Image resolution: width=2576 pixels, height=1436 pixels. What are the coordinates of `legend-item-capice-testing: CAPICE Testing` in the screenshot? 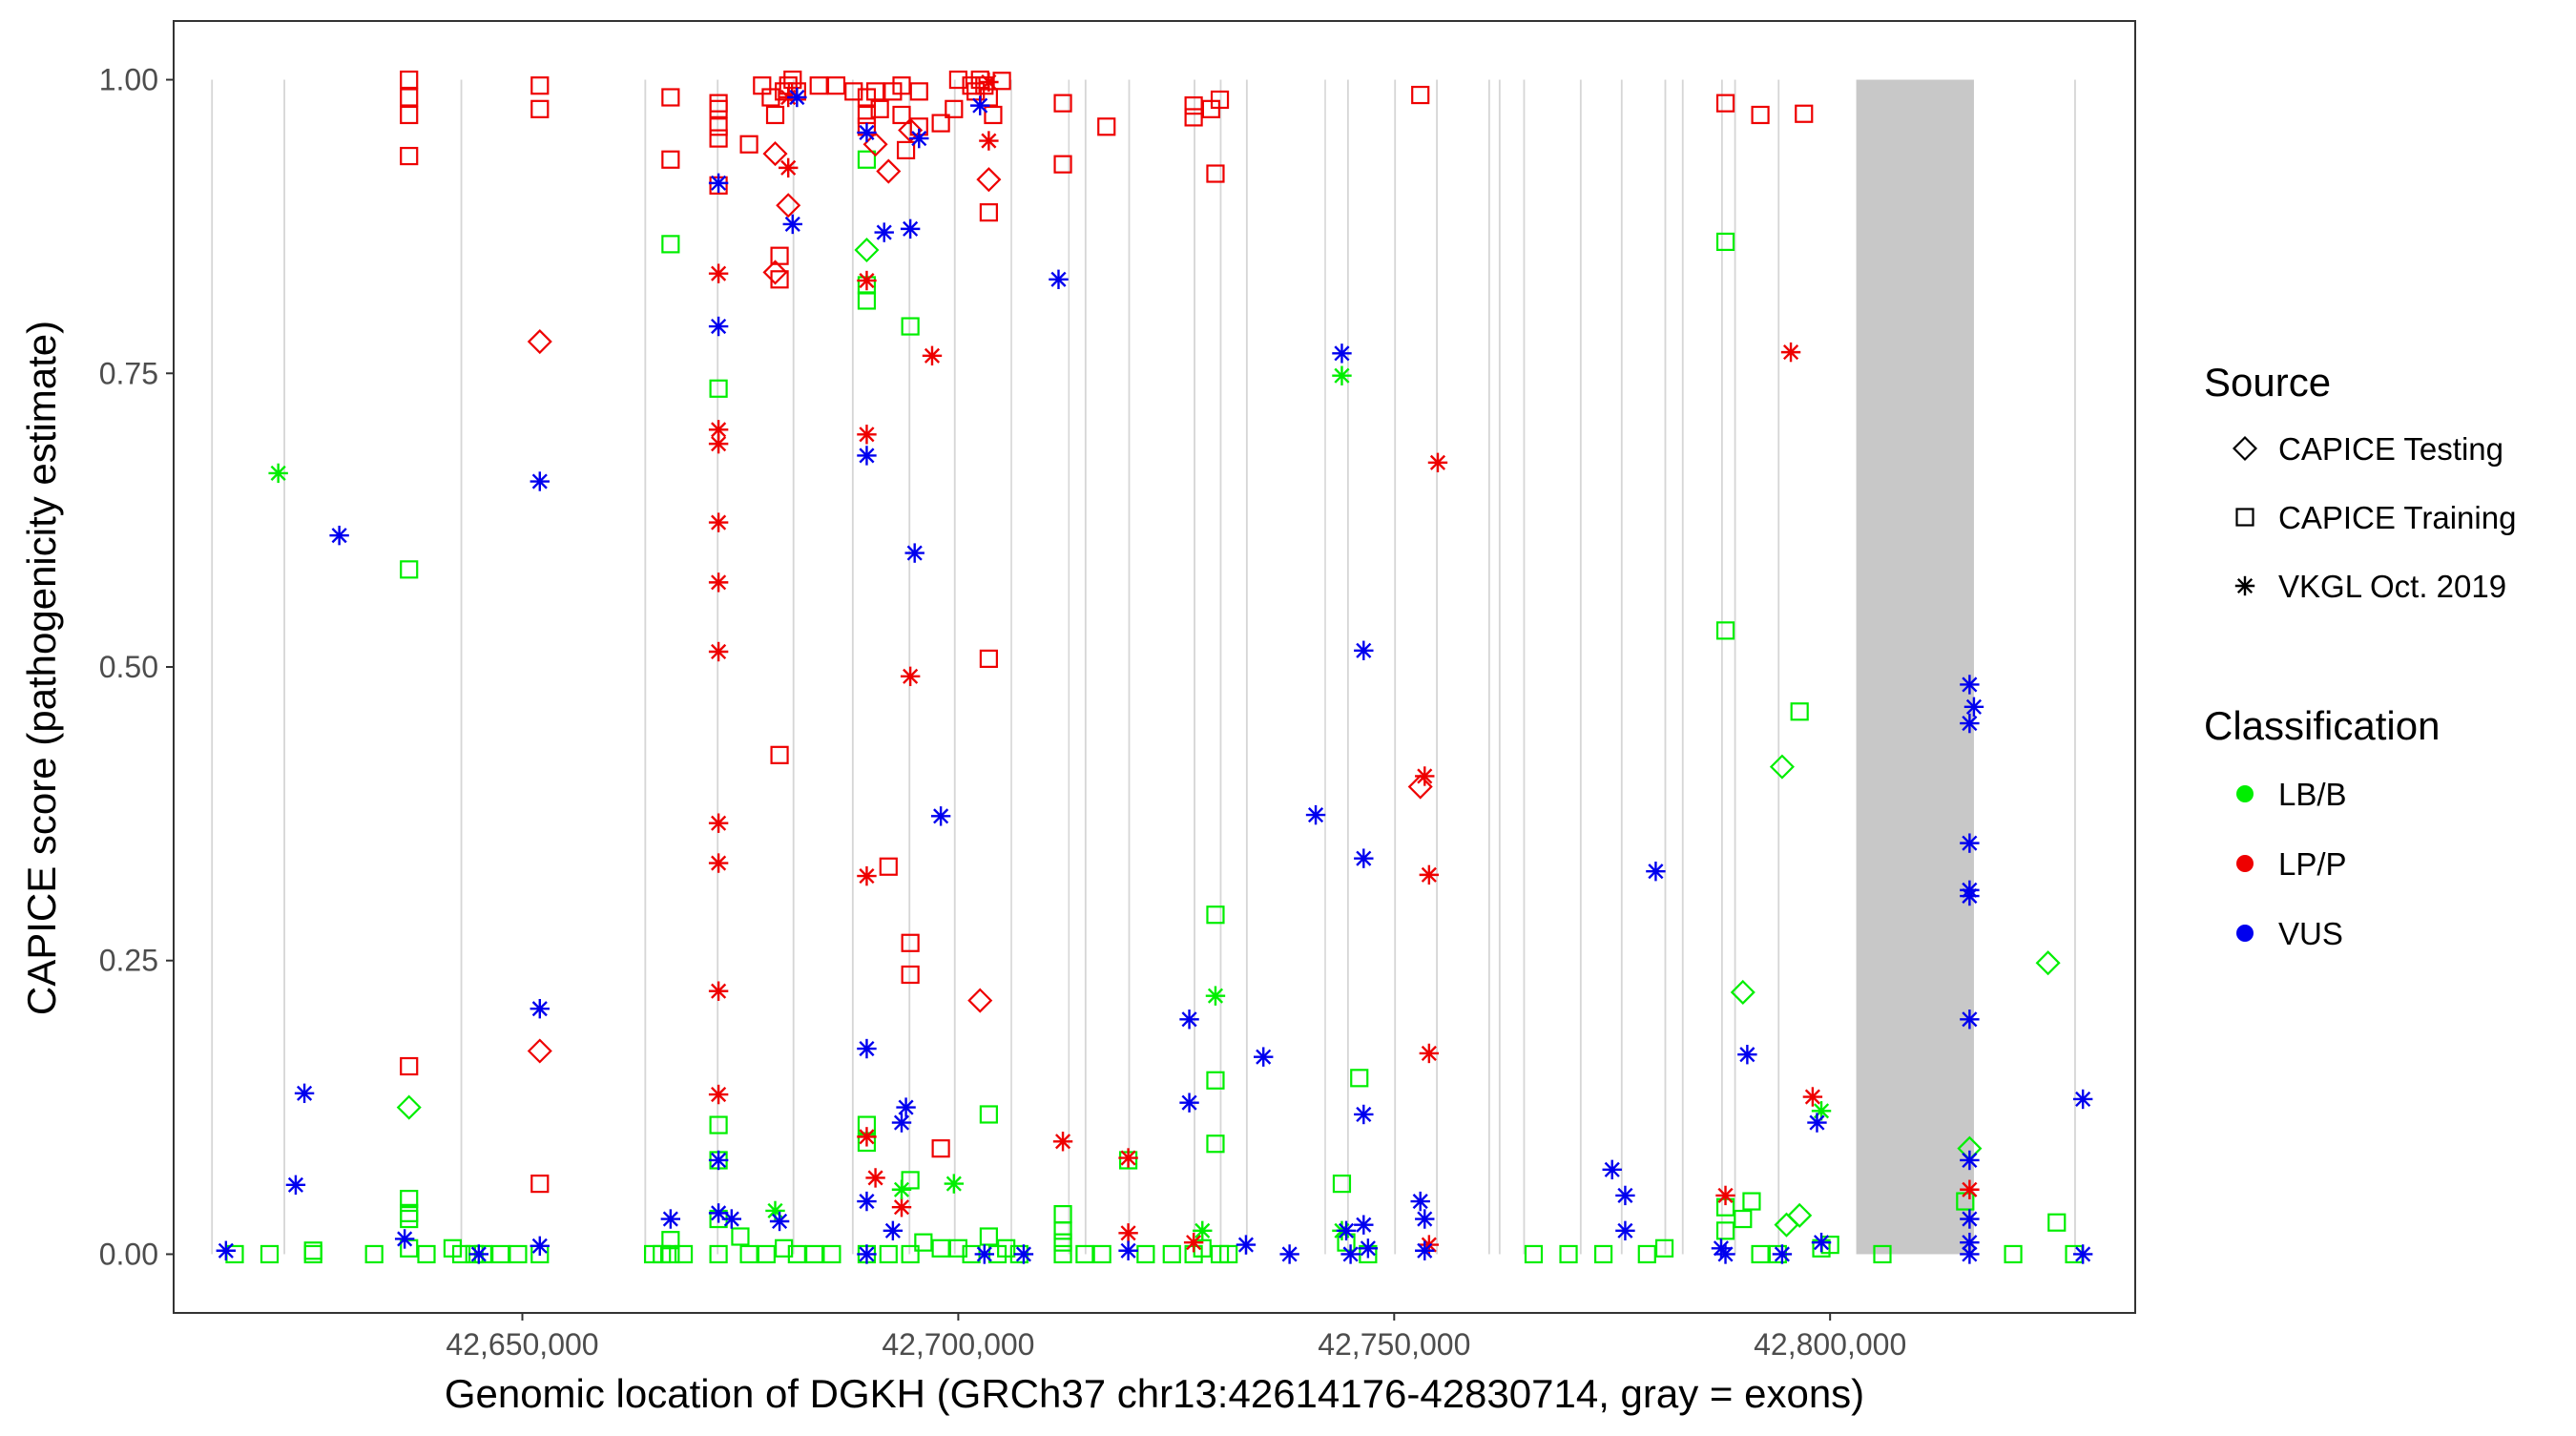 It's located at (2367, 449).